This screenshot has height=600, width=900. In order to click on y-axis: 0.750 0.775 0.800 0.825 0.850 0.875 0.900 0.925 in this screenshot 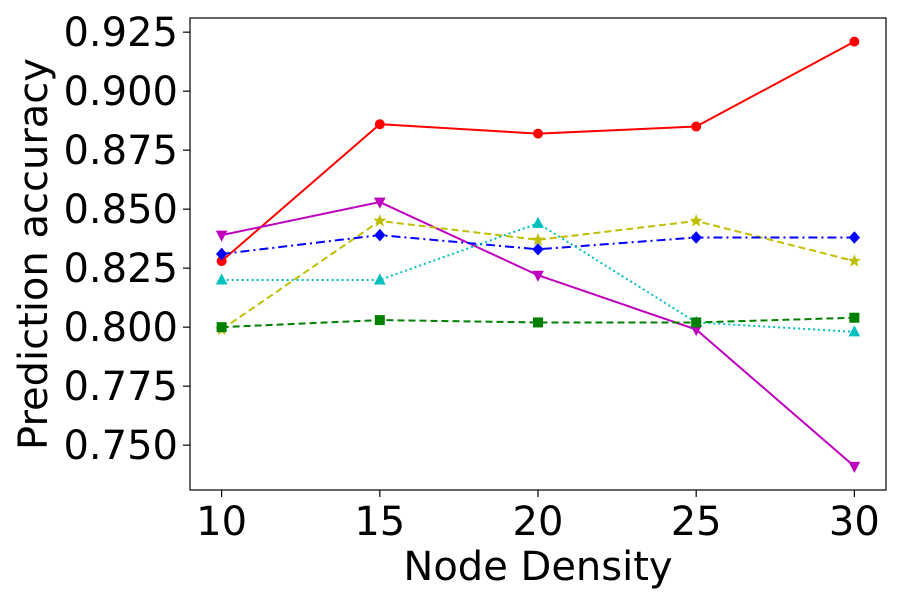, I will do `click(126, 239)`.